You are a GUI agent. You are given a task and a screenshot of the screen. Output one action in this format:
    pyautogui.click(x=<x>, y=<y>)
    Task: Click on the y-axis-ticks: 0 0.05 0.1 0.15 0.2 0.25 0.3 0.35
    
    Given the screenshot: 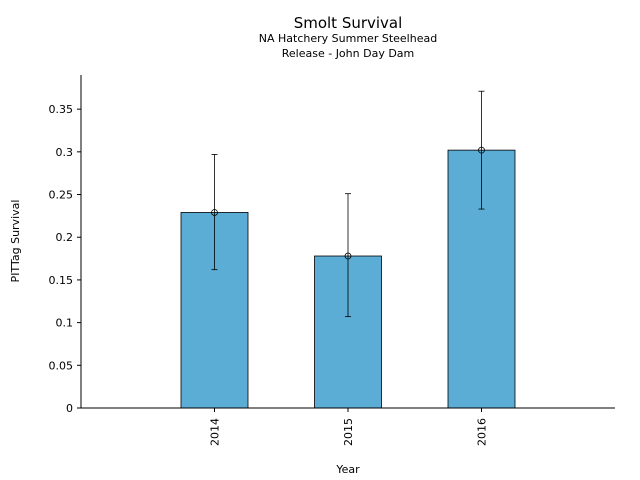 What is the action you would take?
    pyautogui.click(x=65, y=259)
    